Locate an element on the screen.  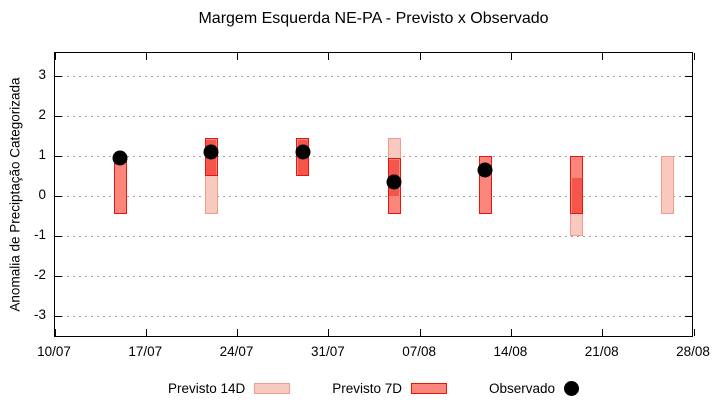
x-tick-label: 17/07 is located at coordinates (145, 351).